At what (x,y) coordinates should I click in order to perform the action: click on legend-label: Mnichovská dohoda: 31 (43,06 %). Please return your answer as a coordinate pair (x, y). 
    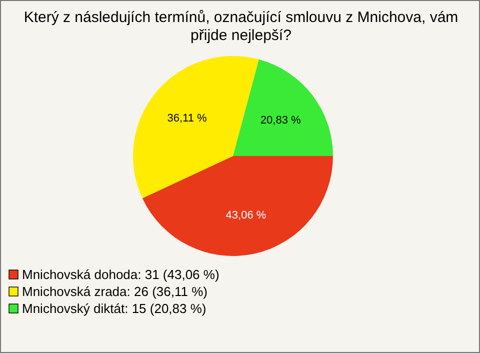
    Looking at the image, I should click on (121, 274).